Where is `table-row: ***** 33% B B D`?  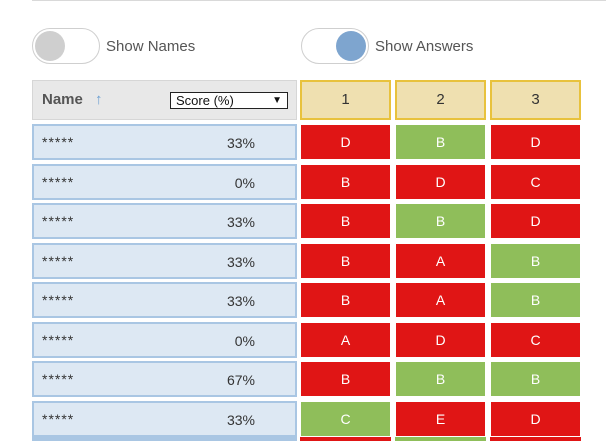
table-row: ***** 33% B B D is located at coordinates (319, 222).